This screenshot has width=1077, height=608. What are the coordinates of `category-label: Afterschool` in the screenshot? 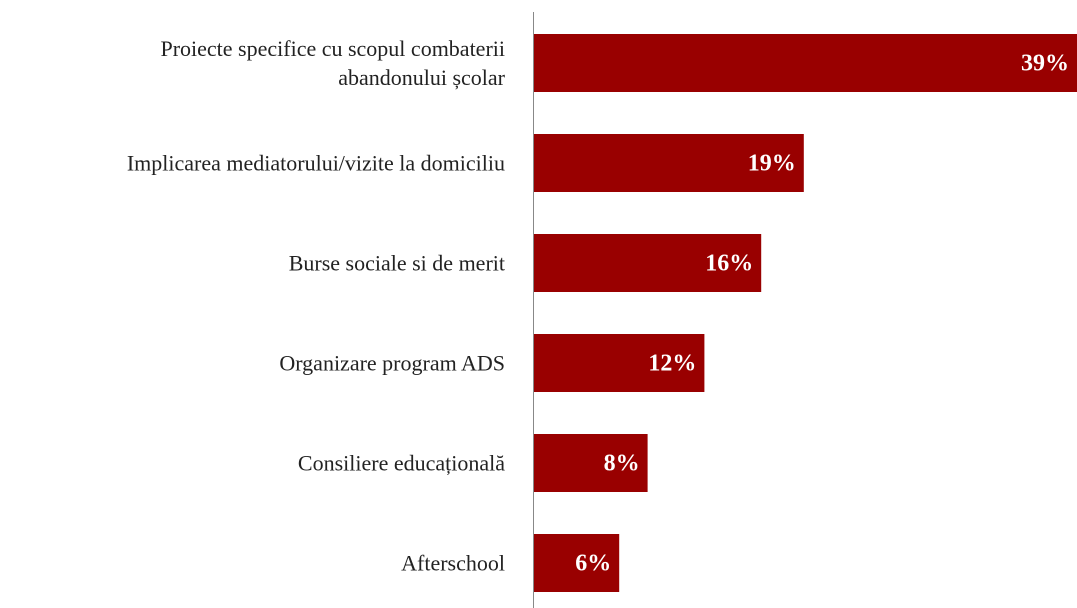 It's located at (453, 563).